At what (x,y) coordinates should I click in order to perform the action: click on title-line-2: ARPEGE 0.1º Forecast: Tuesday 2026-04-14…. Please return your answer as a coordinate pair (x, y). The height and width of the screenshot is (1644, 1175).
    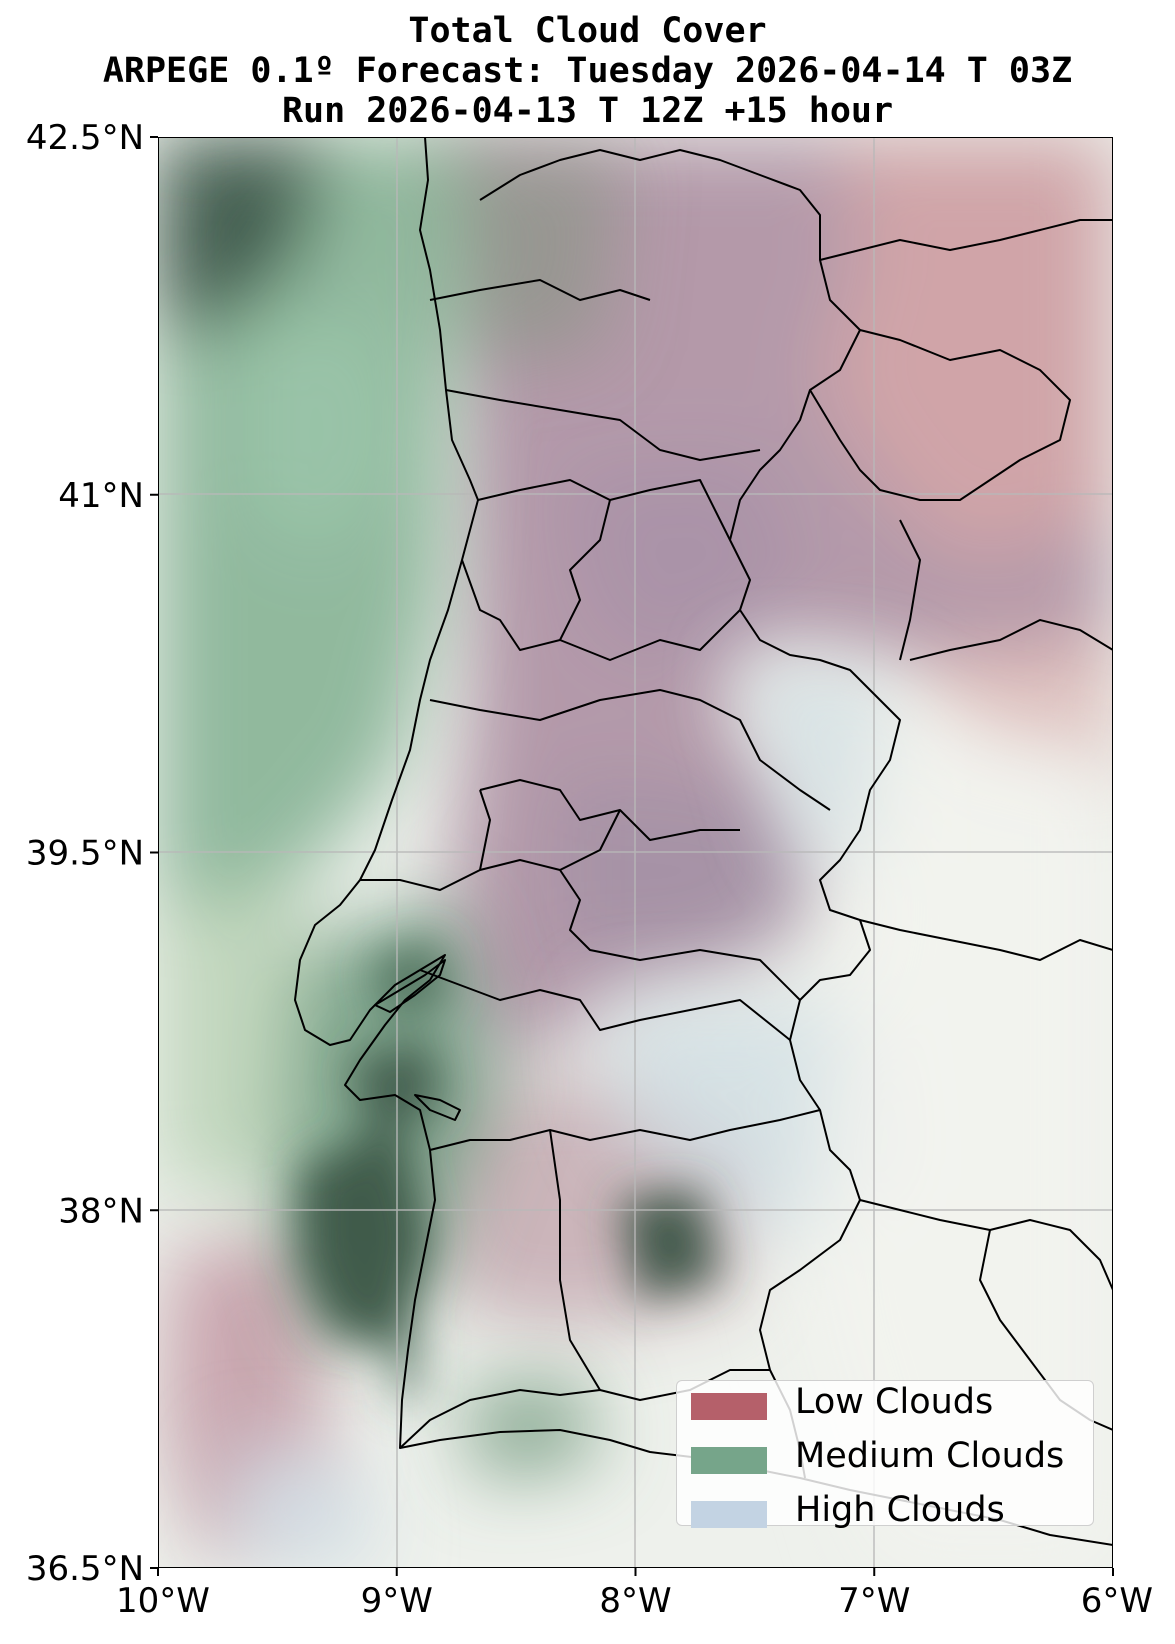
    Looking at the image, I should click on (587, 71).